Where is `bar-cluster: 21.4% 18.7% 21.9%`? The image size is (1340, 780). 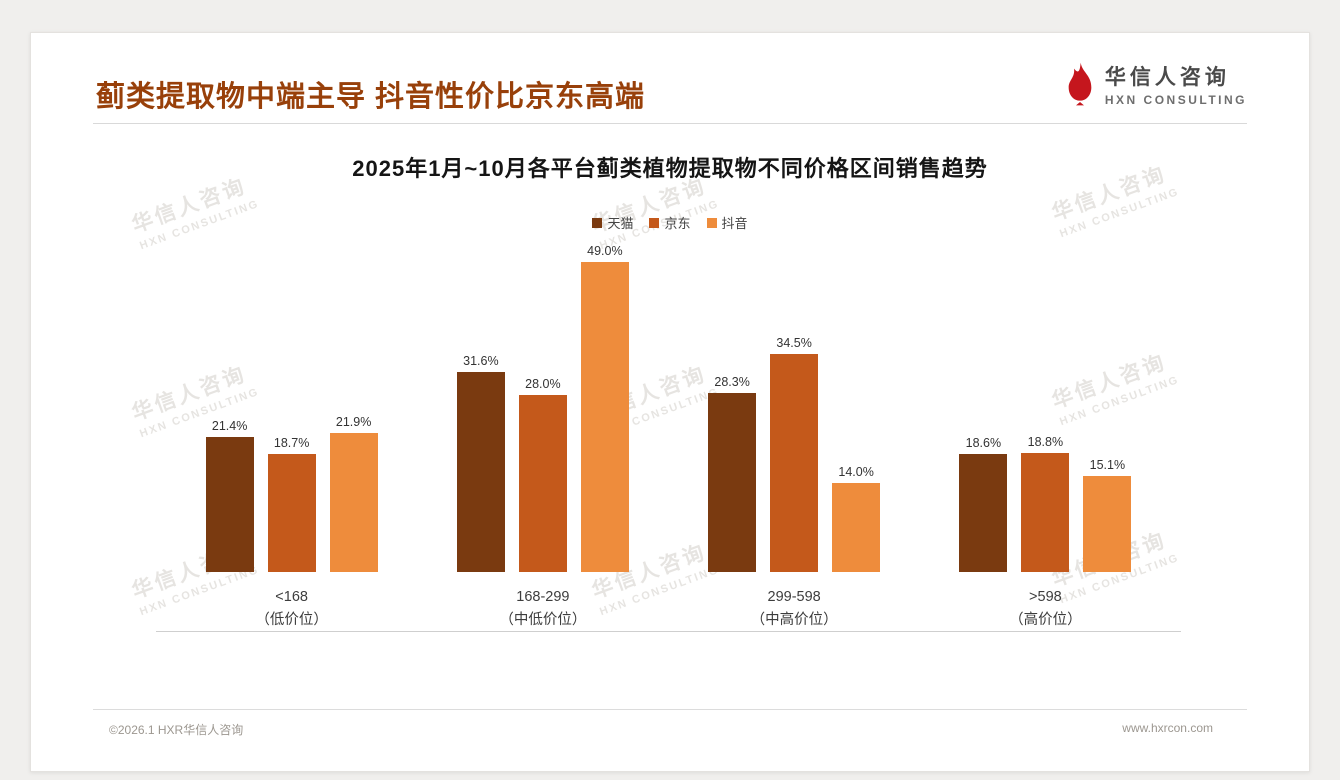
bar-cluster: 21.4% 18.7% 21.9% is located at coordinates (292, 494).